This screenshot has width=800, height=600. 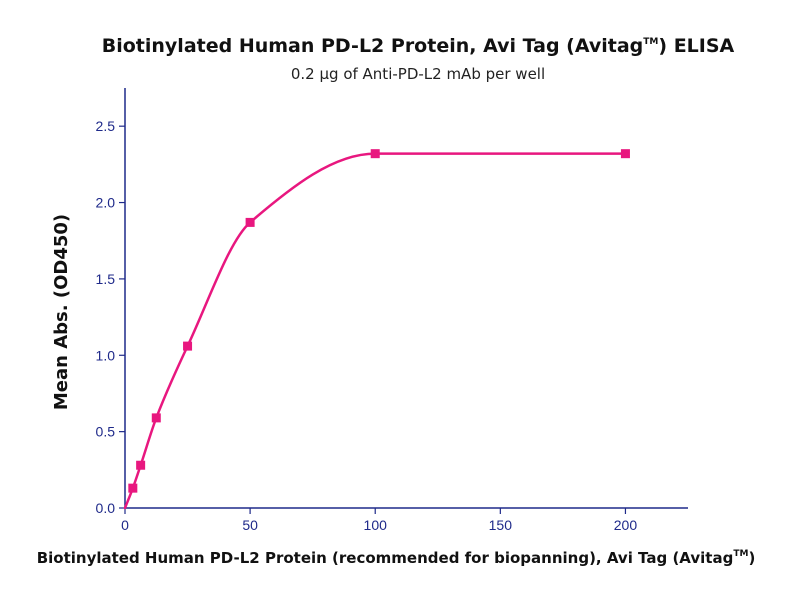 I want to click on y-tick-label: 0.0, so click(x=106, y=508).